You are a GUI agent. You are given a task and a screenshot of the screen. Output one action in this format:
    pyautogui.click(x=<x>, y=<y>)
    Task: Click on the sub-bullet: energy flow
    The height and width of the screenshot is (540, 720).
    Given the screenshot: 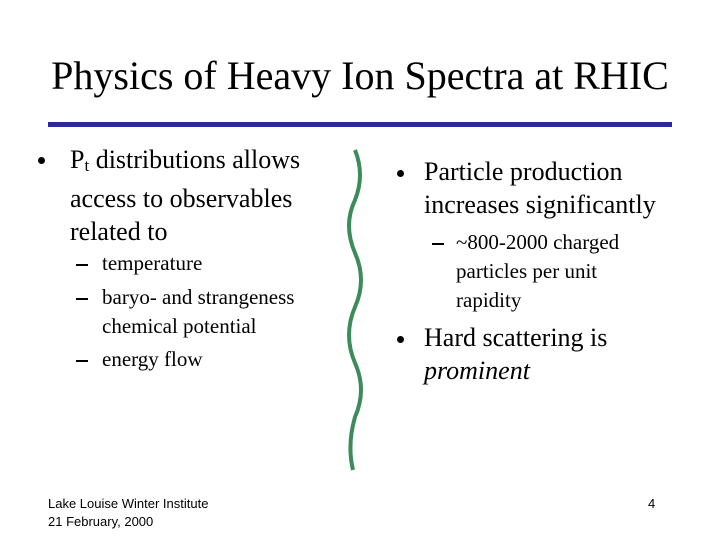 What is the action you would take?
    pyautogui.click(x=152, y=359)
    